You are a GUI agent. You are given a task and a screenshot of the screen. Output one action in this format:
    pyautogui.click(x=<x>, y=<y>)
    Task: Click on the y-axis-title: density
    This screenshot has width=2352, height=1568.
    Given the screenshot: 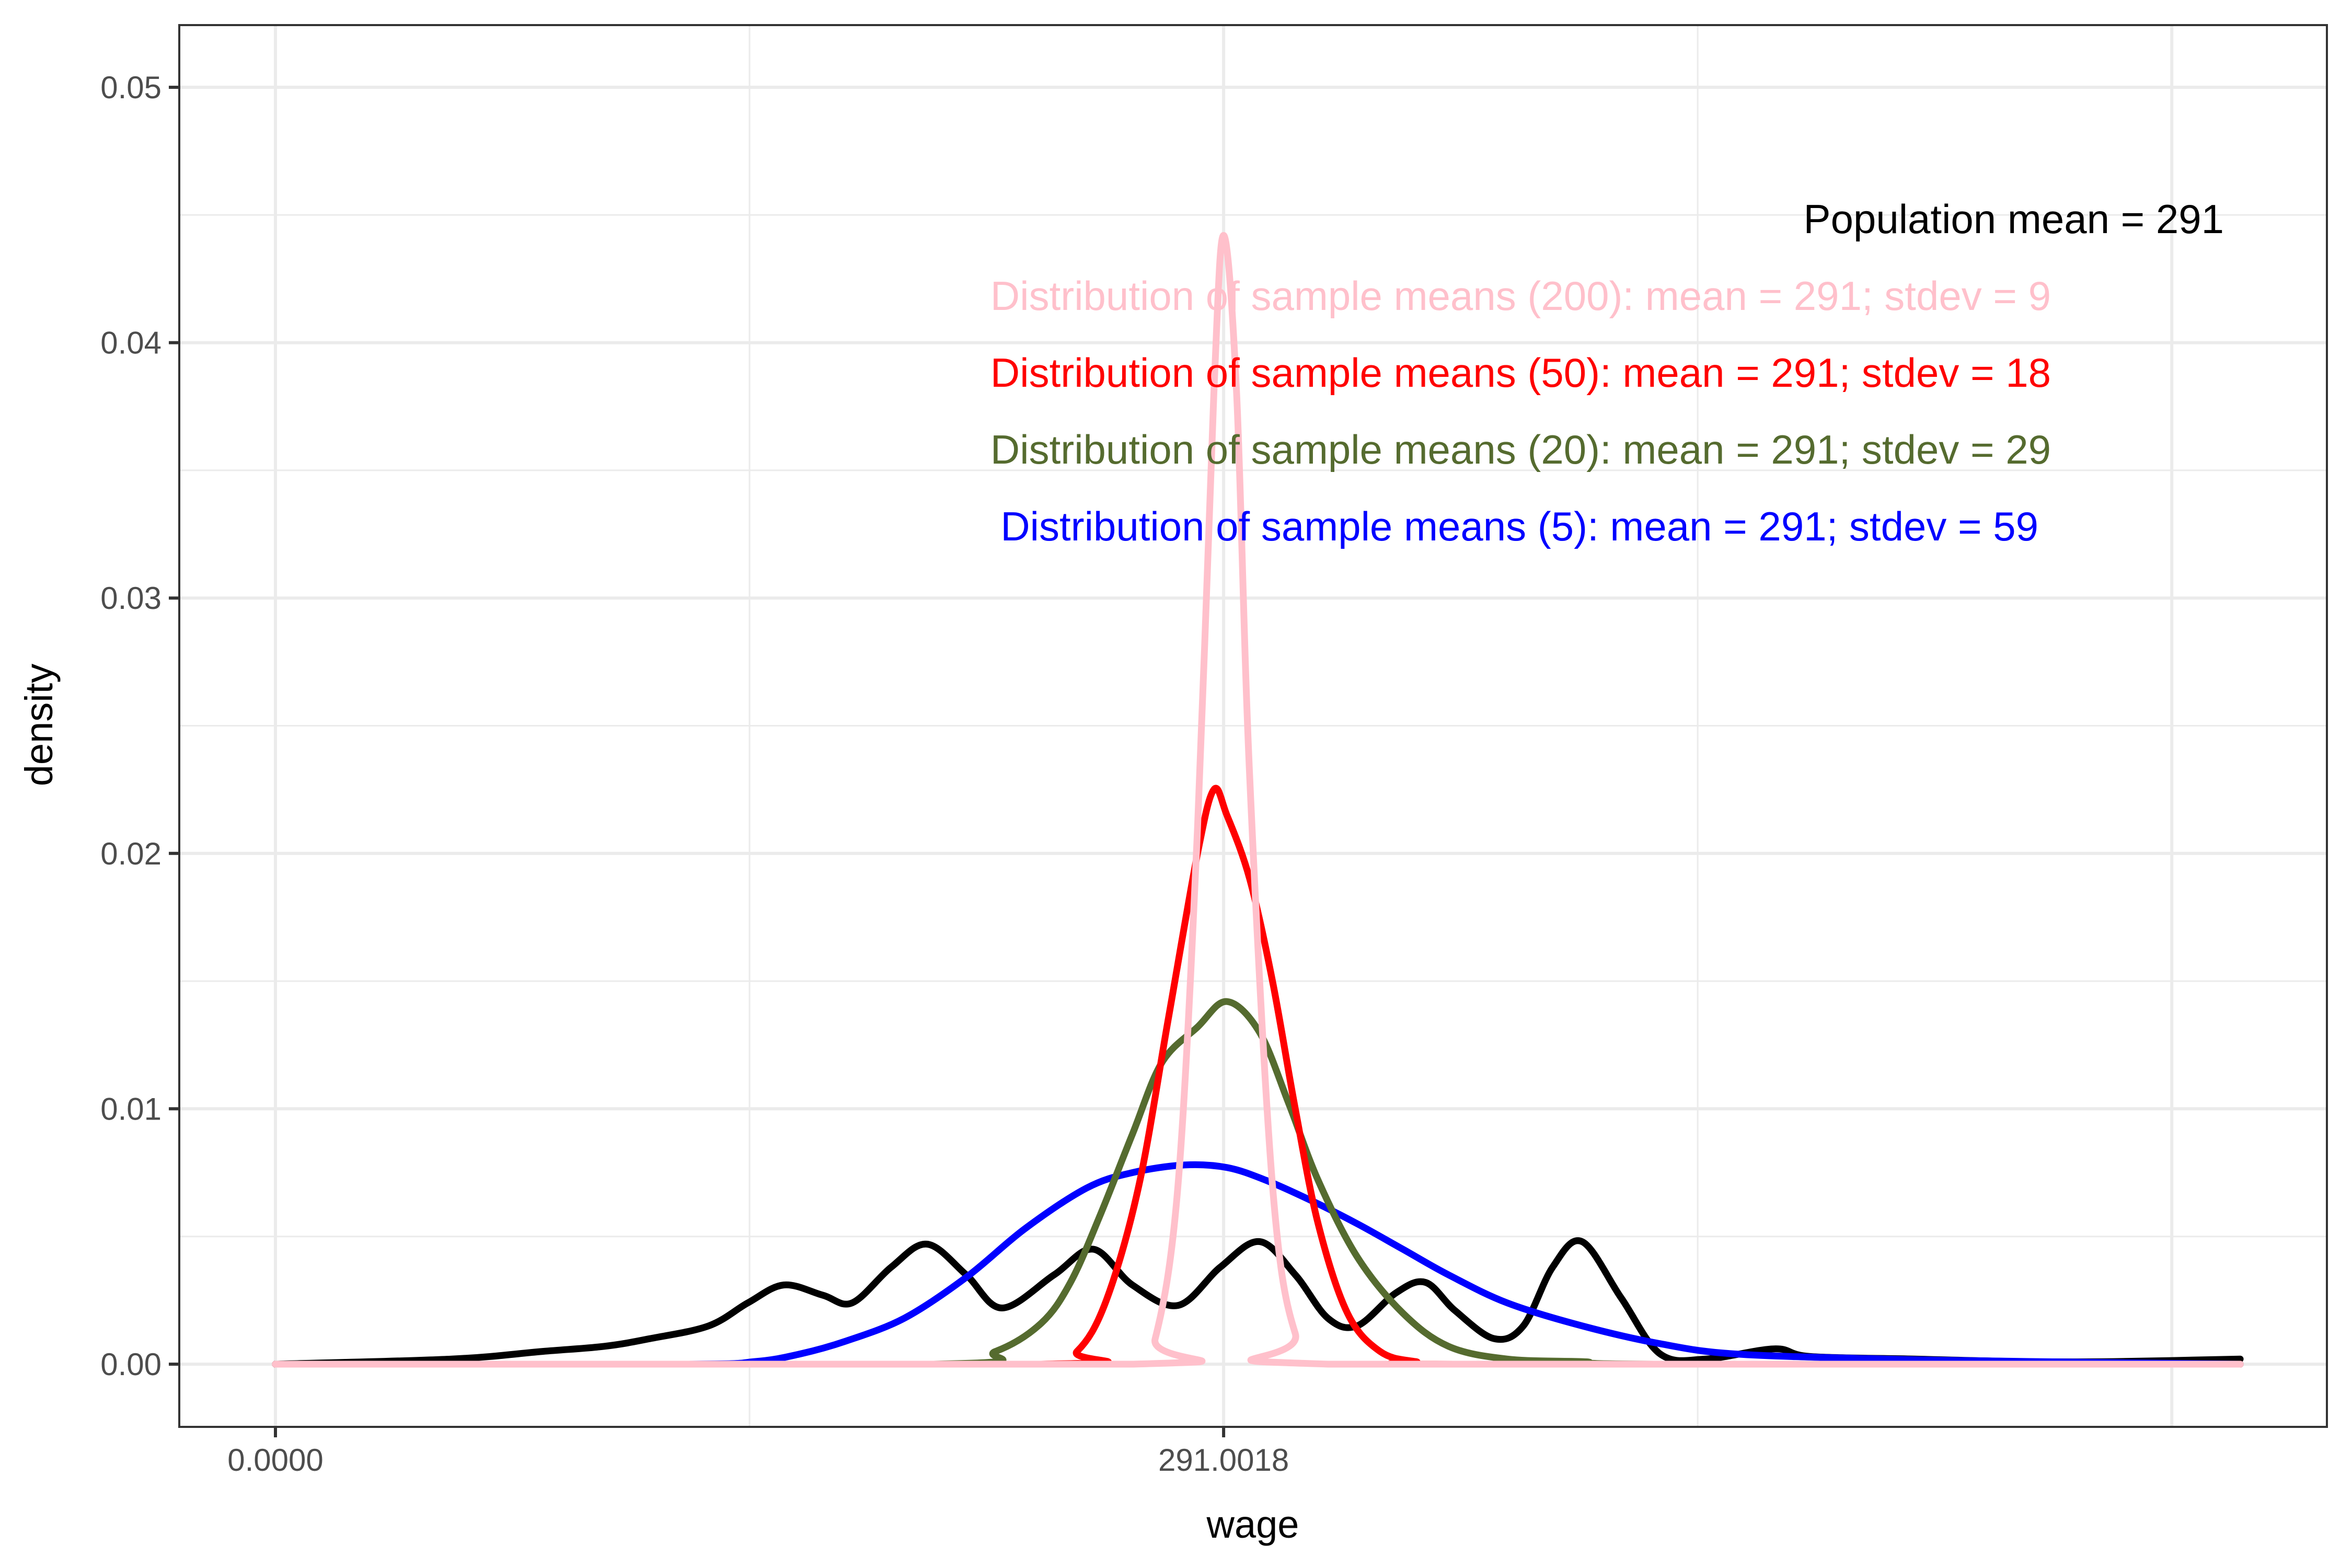 What is the action you would take?
    pyautogui.click(x=39, y=725)
    